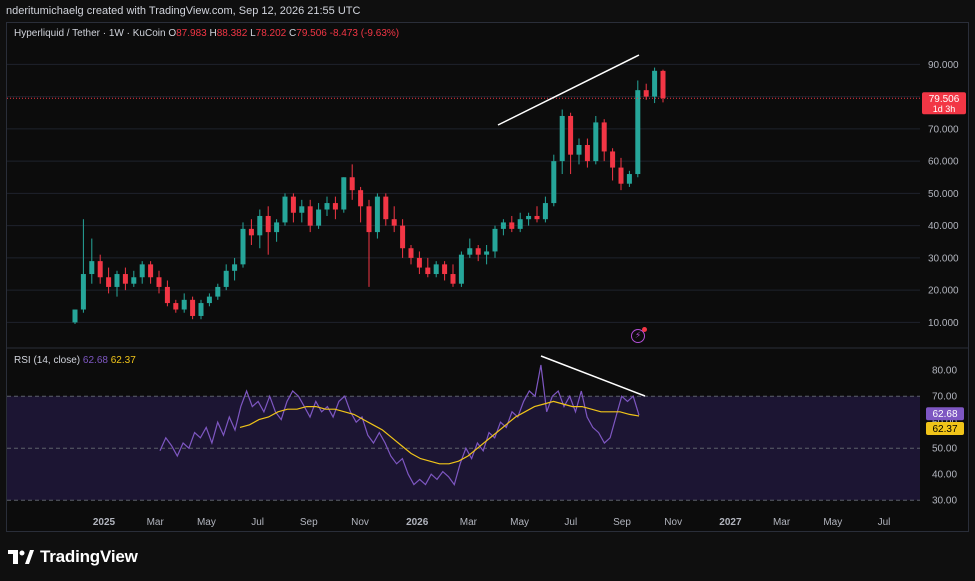 Image resolution: width=975 pixels, height=581 pixels. Describe the element at coordinates (89, 557) in the screenshot. I see `brand-name: TradingView` at that location.